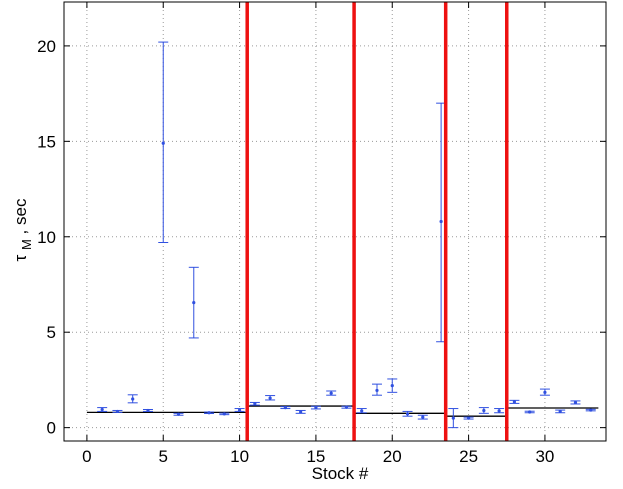  I want to click on x-tick-label: 10, so click(239, 456).